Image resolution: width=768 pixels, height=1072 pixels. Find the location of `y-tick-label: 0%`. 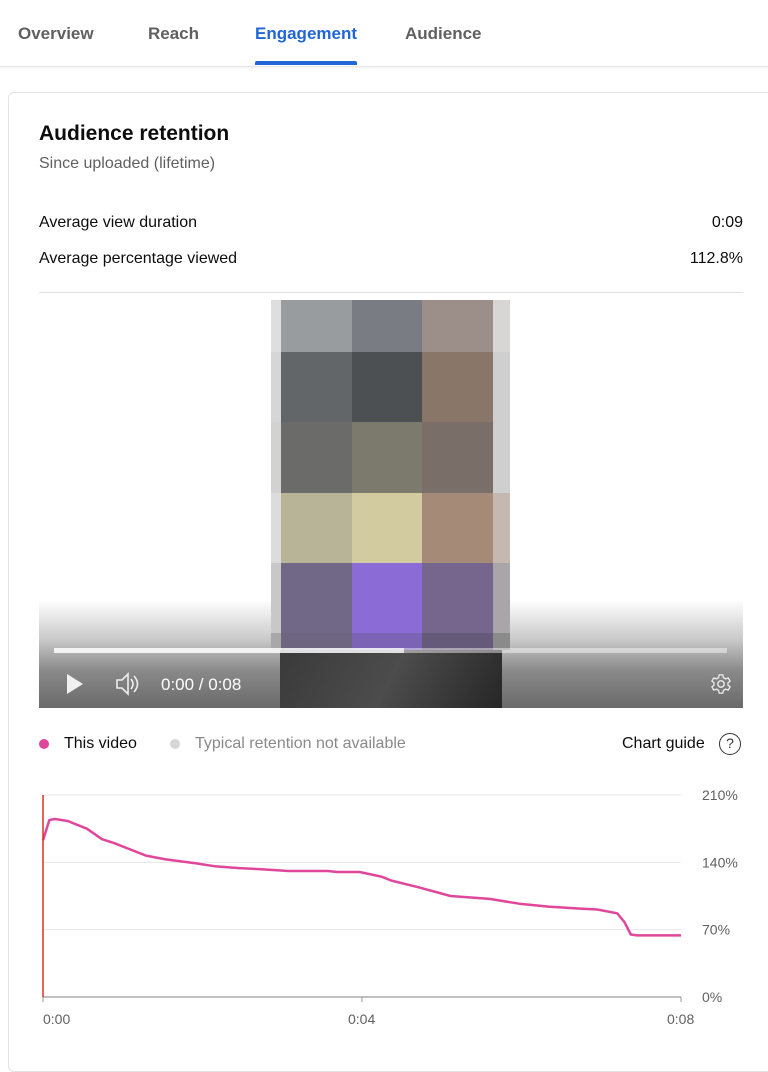

y-tick-label: 0% is located at coordinates (712, 997).